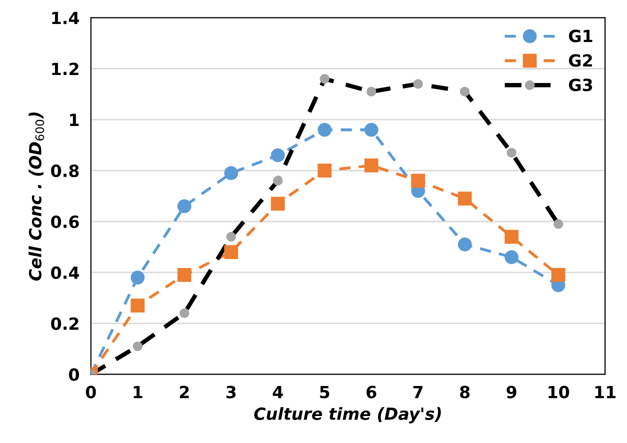 This screenshot has width=627, height=443. What do you see at coordinates (36, 196) in the screenshot?
I see `y-axis-title: Cell Conc . (OD$_{600}$)` at bounding box center [36, 196].